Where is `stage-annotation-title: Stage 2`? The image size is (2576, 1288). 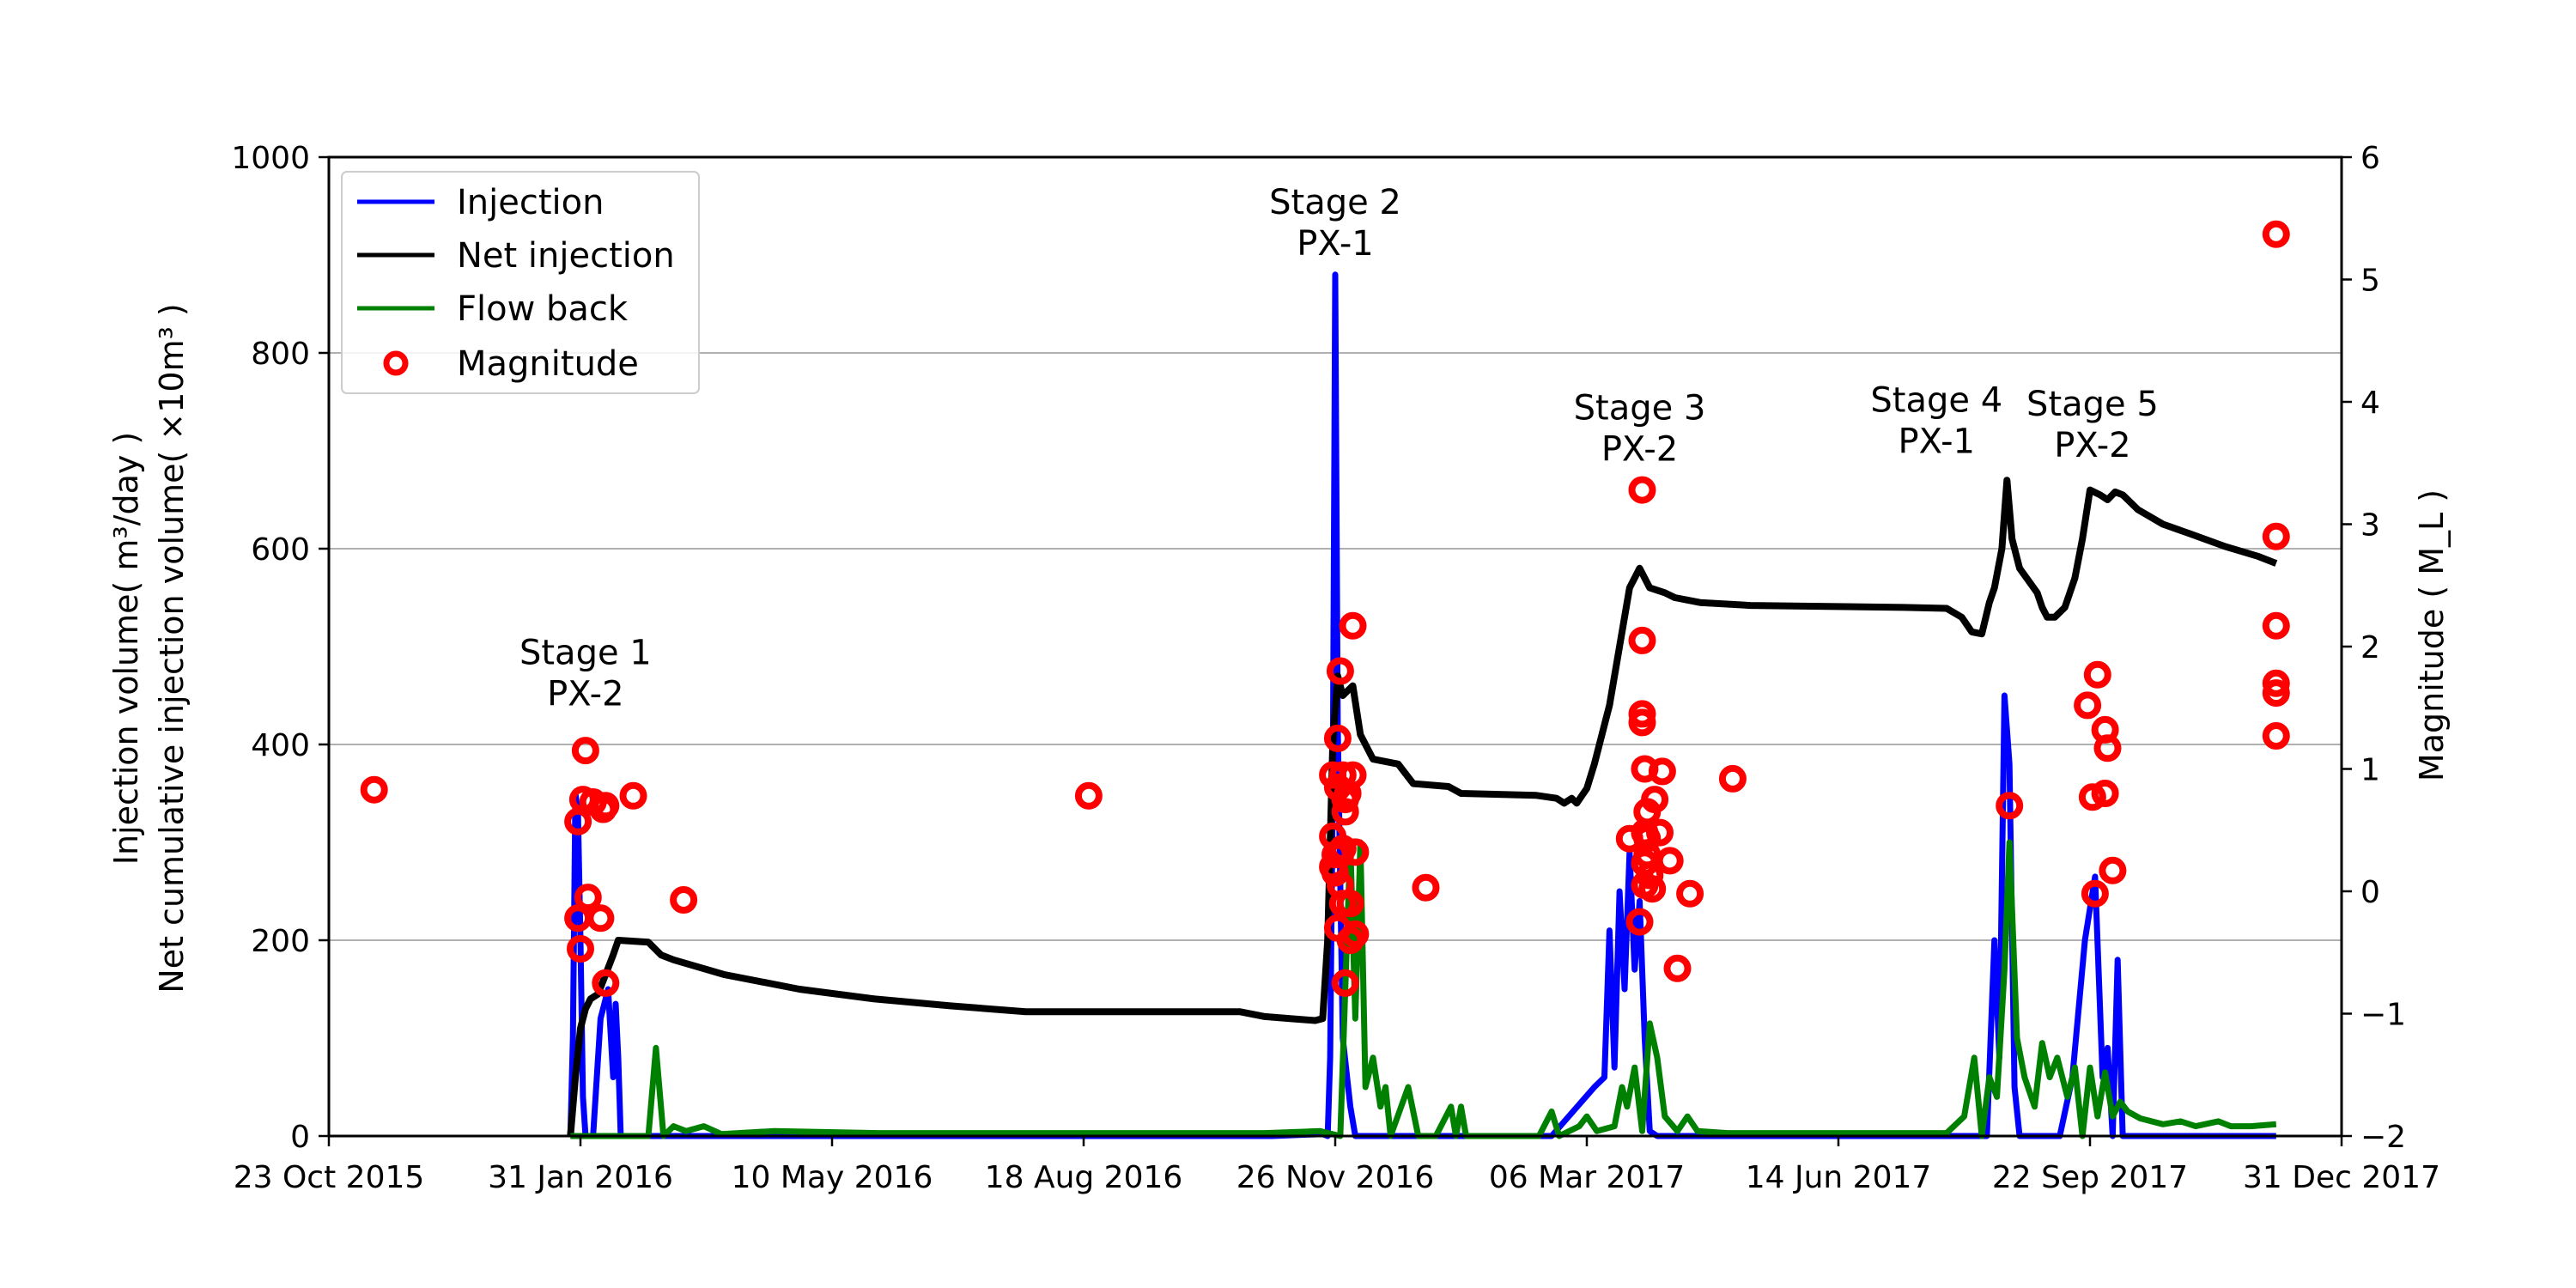
stage-annotation-title: Stage 2 is located at coordinates (1335, 202).